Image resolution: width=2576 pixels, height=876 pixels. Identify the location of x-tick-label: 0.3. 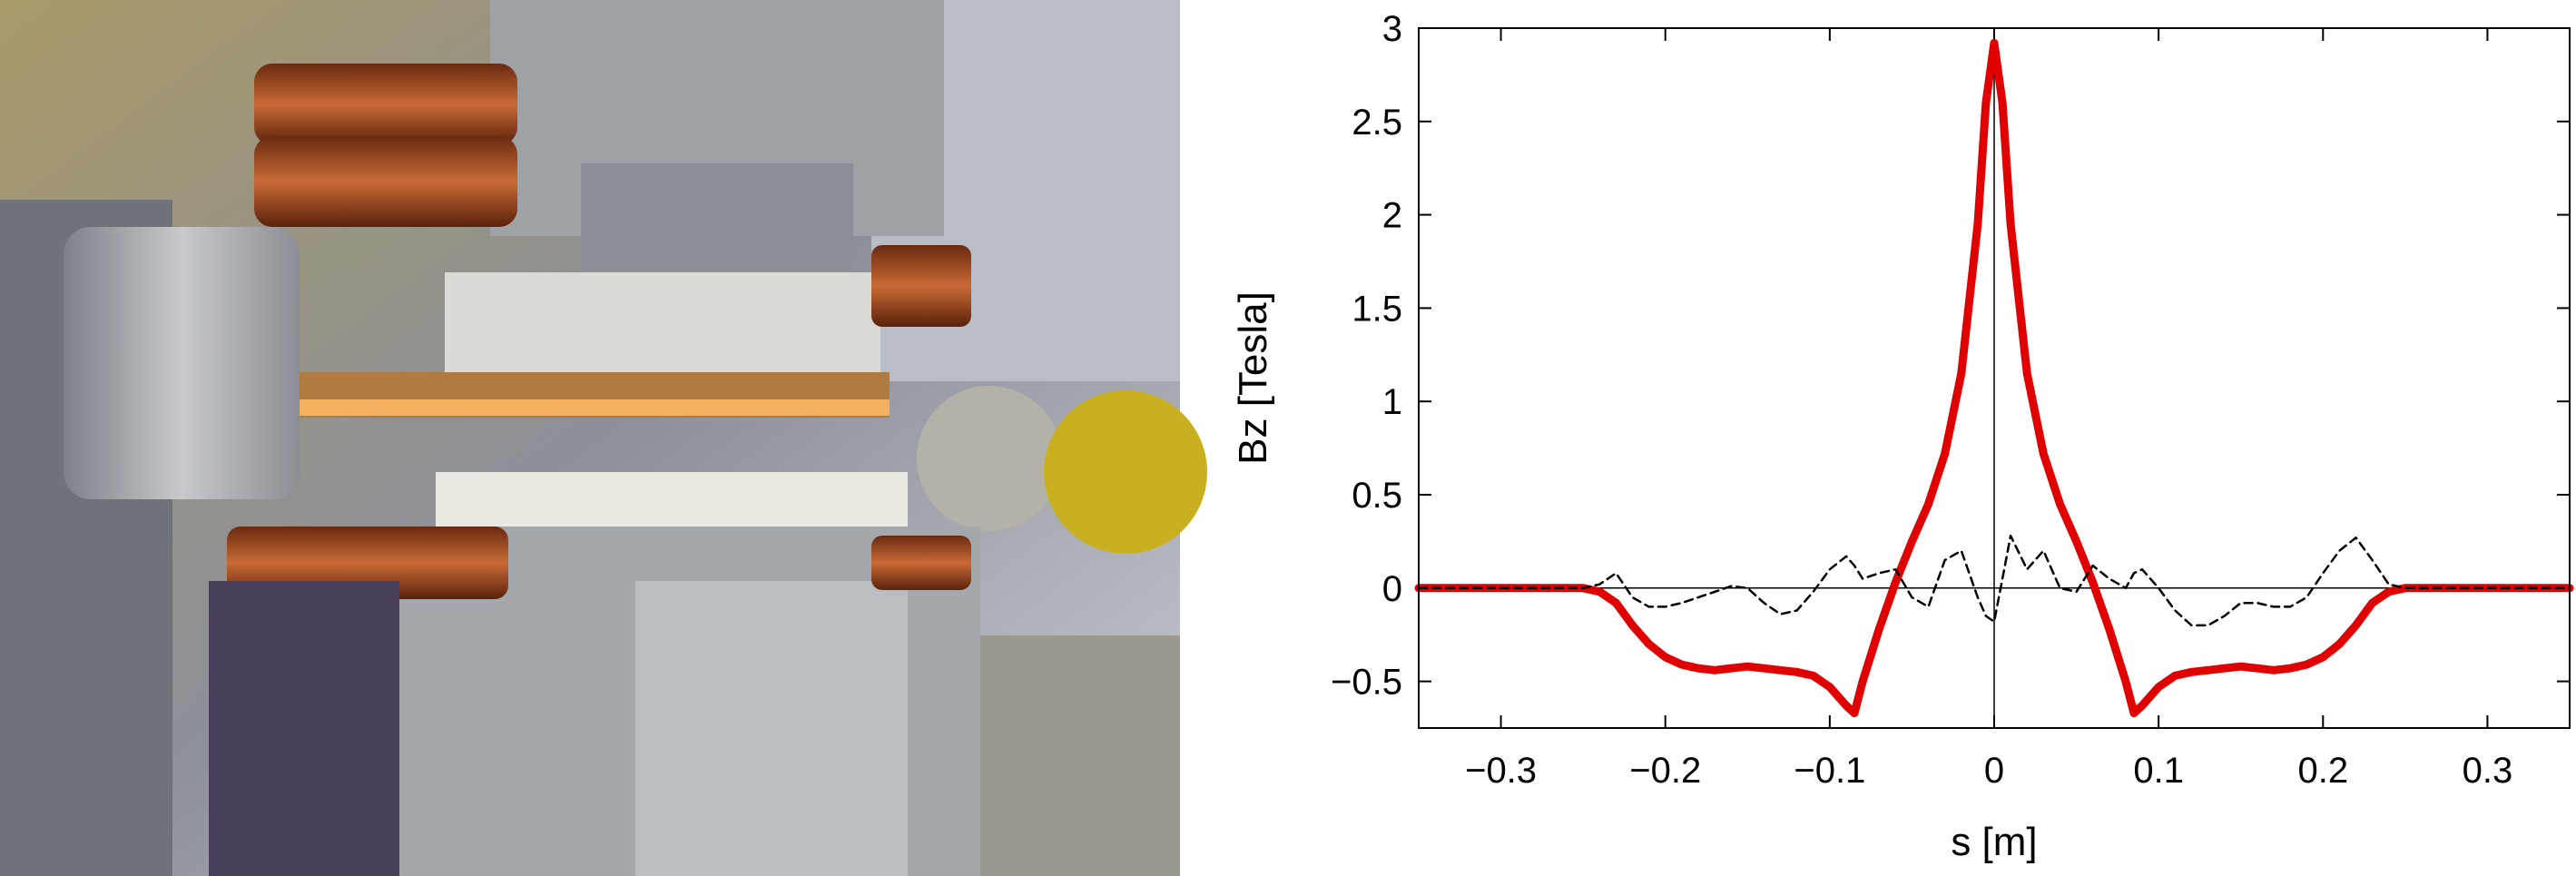
(2488, 771).